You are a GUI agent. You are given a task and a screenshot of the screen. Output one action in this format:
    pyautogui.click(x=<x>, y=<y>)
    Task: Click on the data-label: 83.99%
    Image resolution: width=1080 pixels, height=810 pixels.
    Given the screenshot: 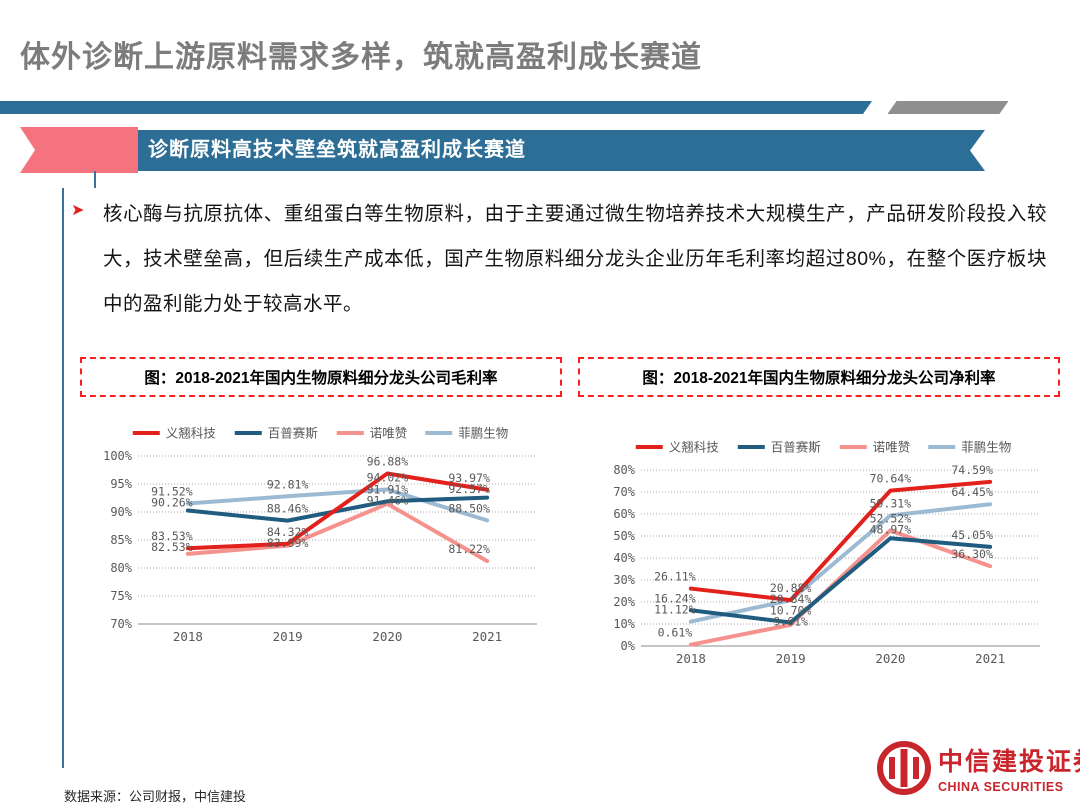 What is the action you would take?
    pyautogui.click(x=288, y=543)
    